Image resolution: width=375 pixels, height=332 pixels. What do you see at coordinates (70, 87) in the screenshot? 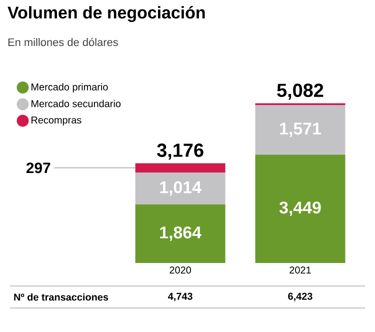
I see `legend-label: Mercado primario` at bounding box center [70, 87].